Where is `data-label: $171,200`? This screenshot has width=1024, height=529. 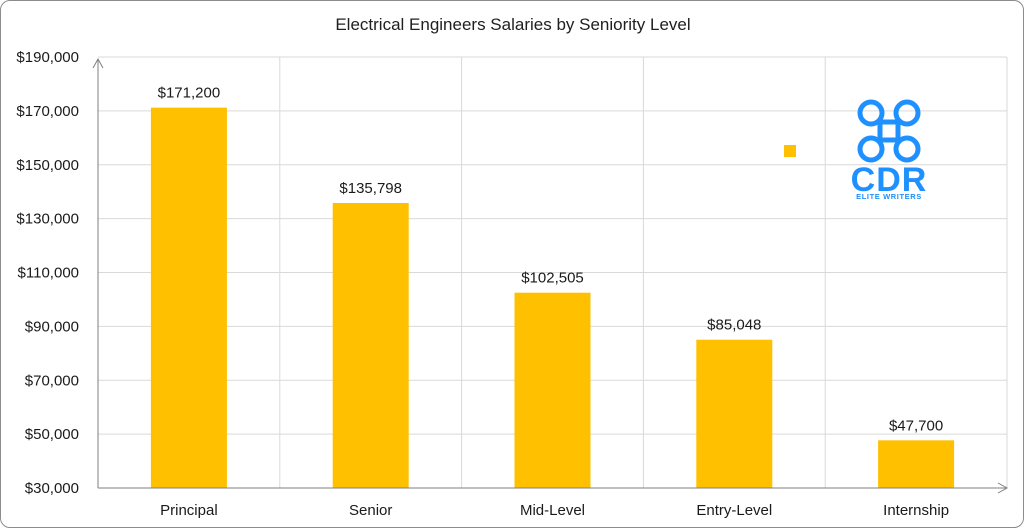 data-label: $171,200 is located at coordinates (189, 93).